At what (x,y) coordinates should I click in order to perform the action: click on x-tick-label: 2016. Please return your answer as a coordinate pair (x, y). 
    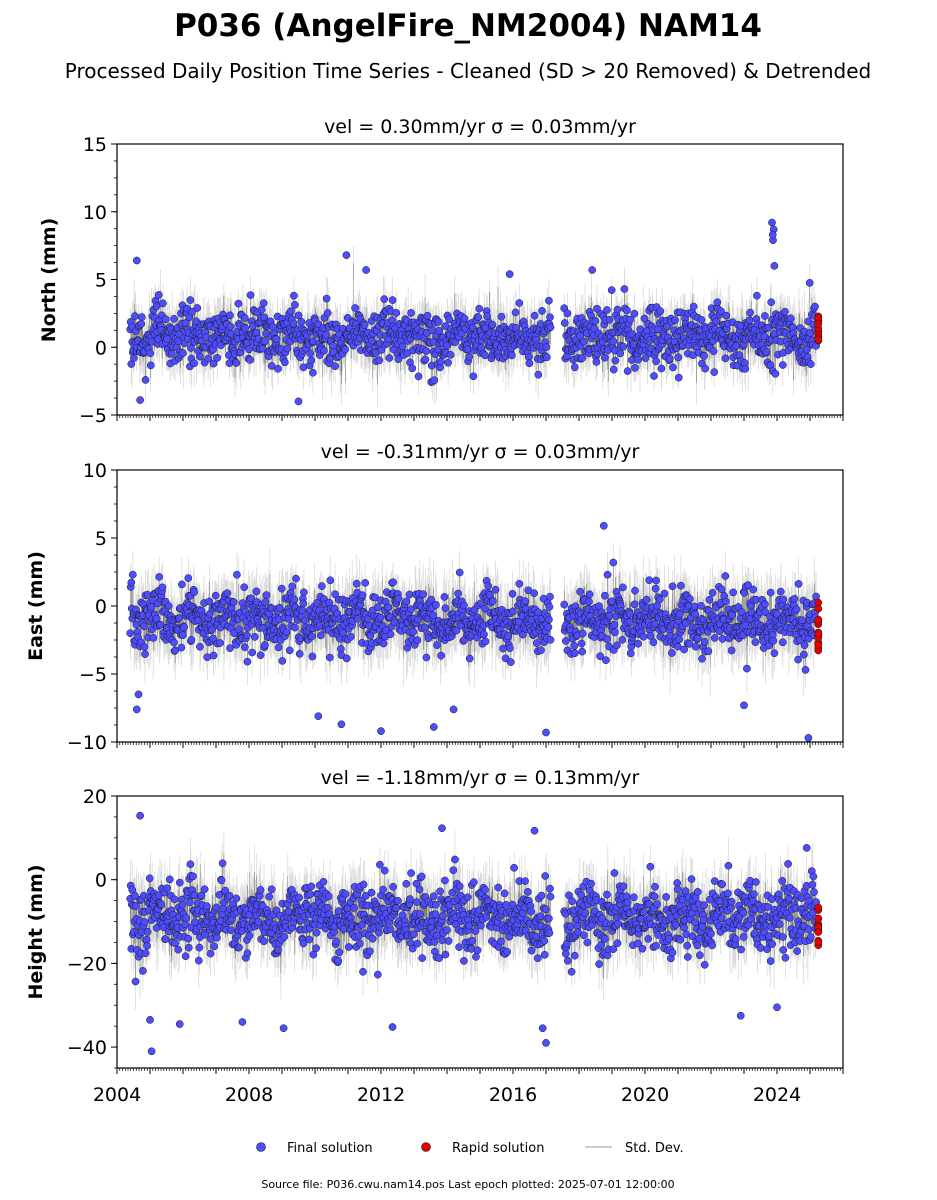
    Looking at the image, I should click on (513, 1095).